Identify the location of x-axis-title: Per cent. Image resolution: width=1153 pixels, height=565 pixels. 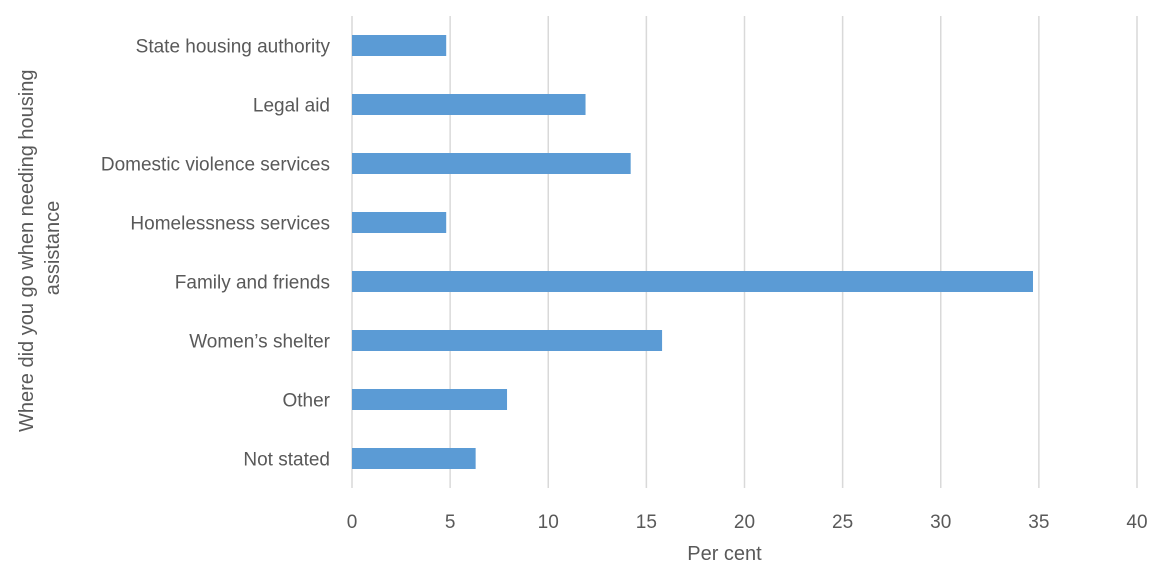
(724, 554).